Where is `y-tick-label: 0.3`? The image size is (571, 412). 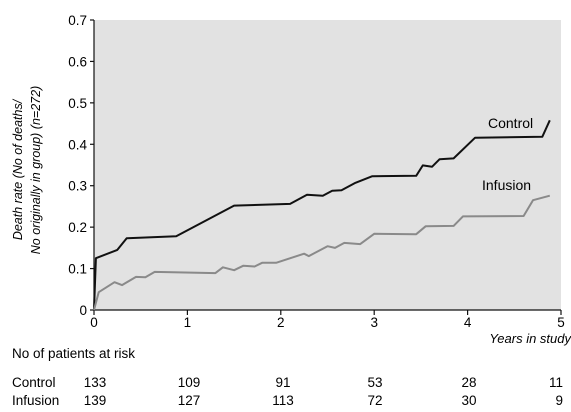
y-tick-label: 0.3 is located at coordinates (77, 186).